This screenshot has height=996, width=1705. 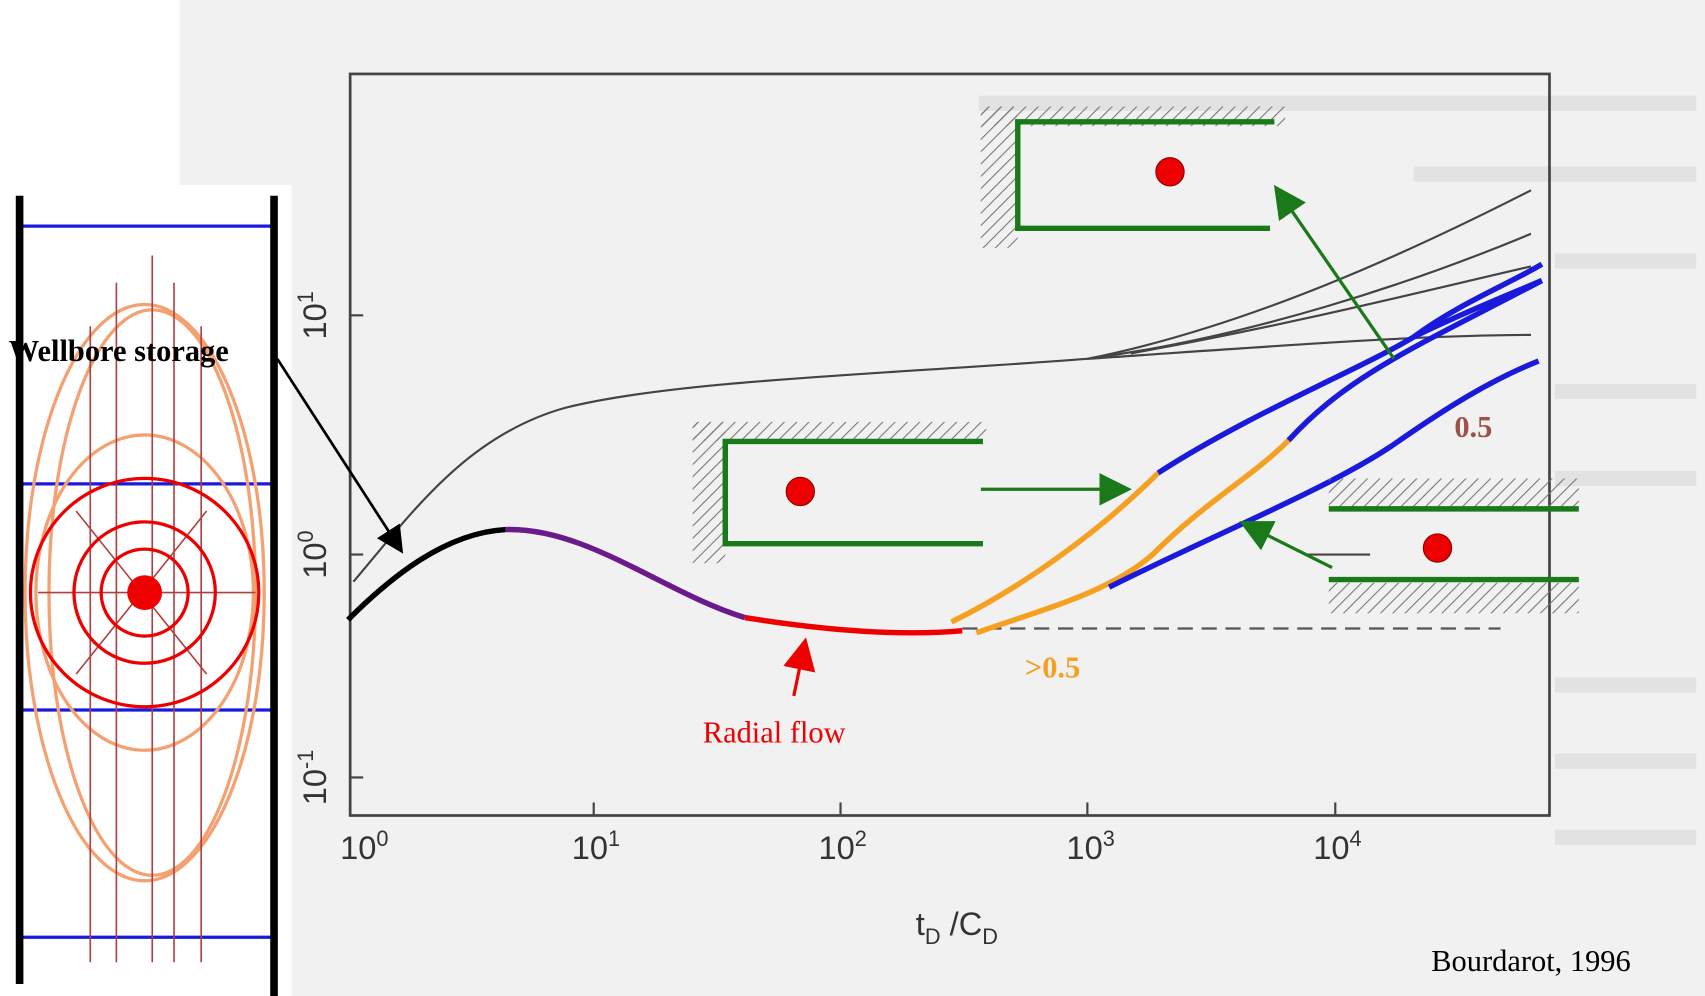 What do you see at coordinates (313, 778) in the screenshot?
I see `y-tick-label: 10-1` at bounding box center [313, 778].